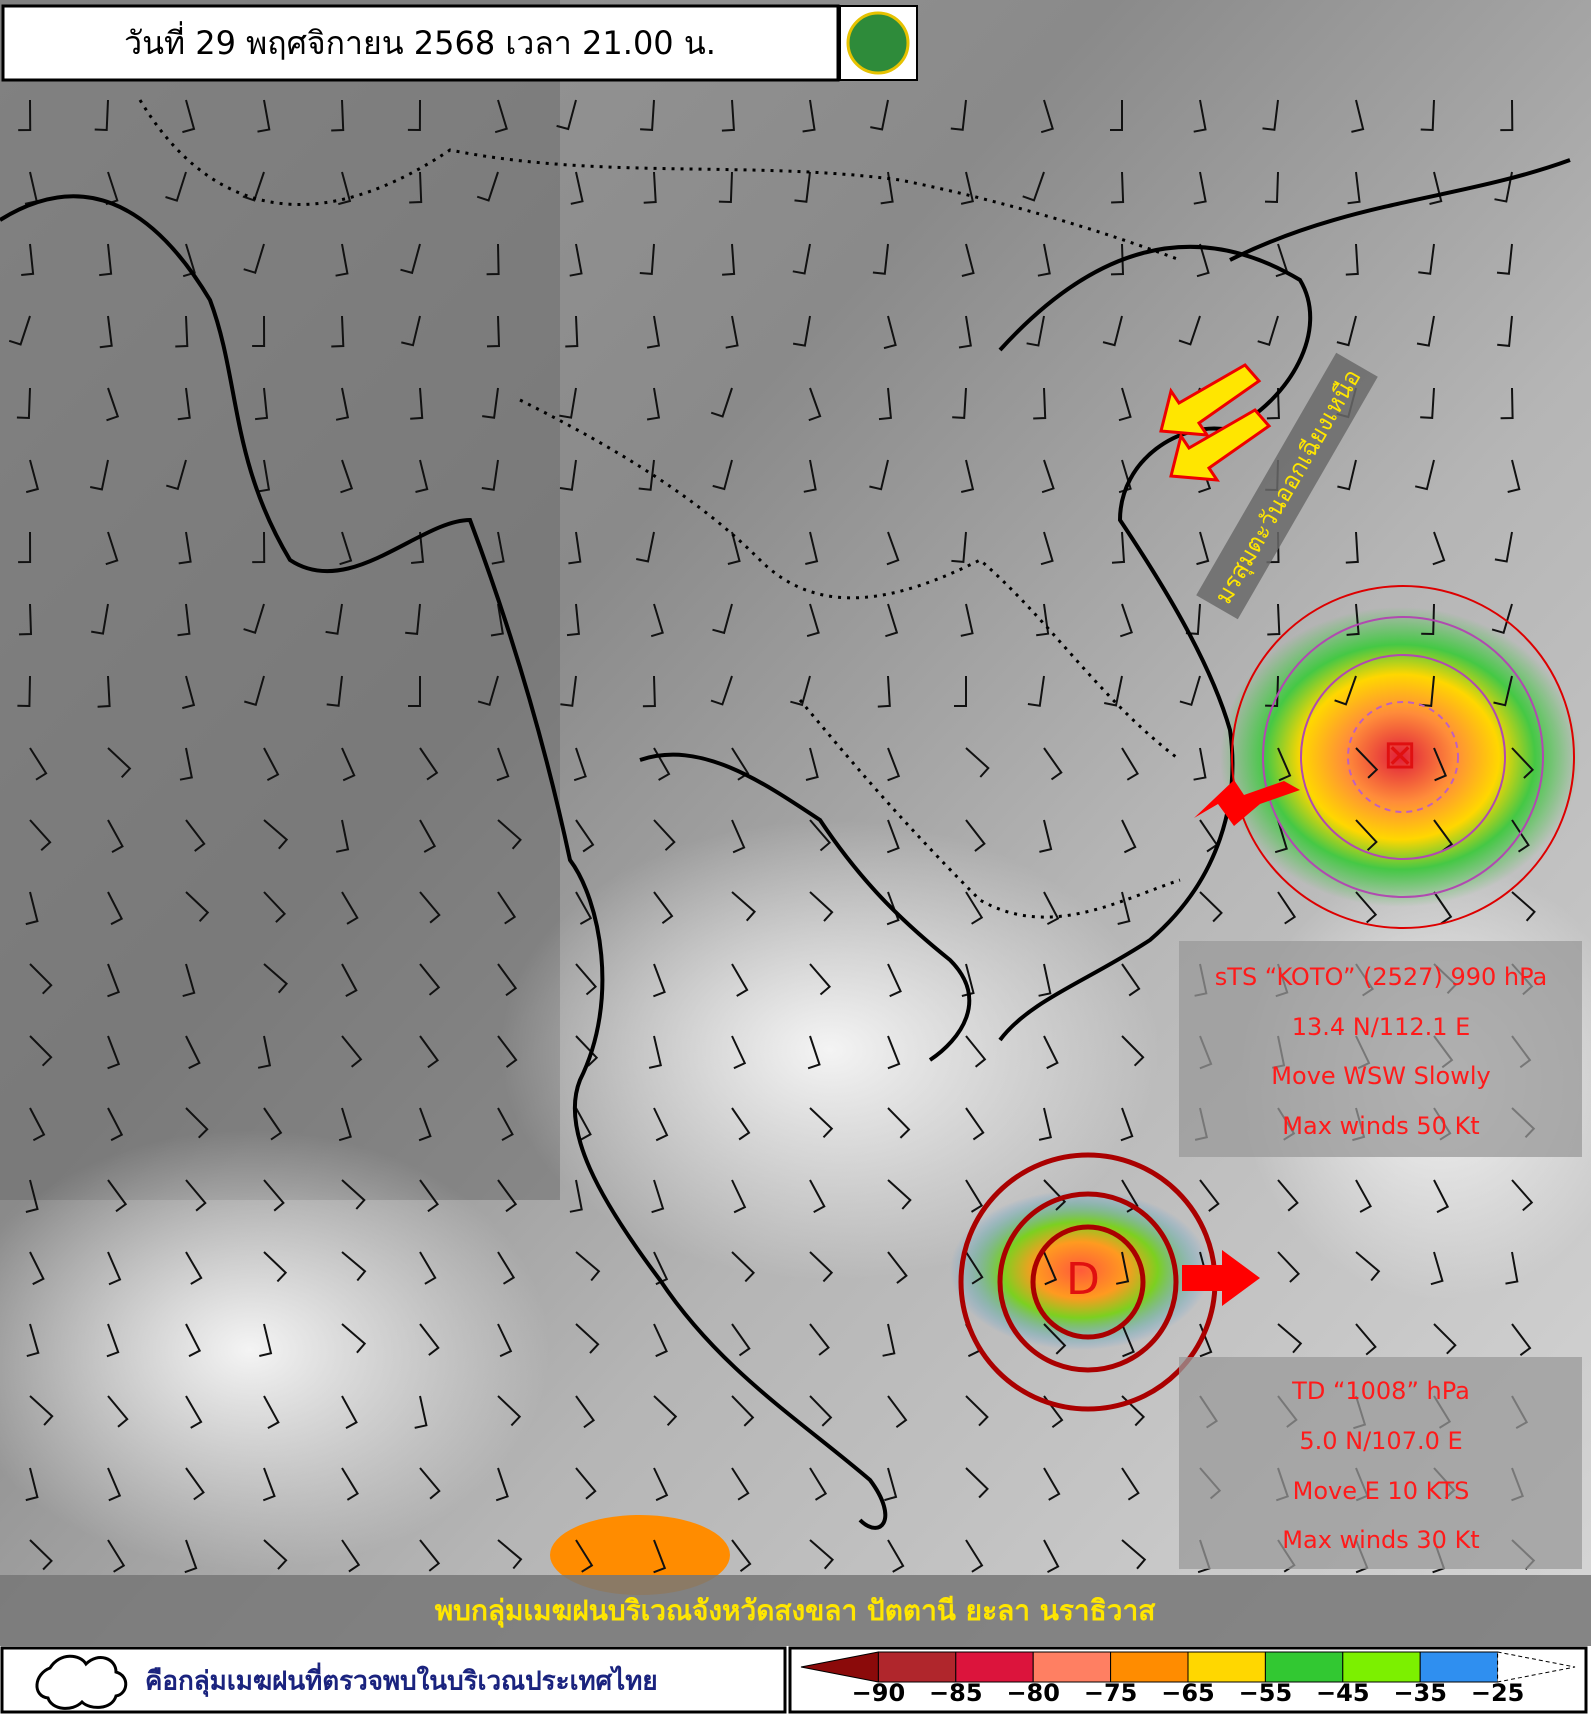 The height and width of the screenshot is (1732, 1591). Describe the element at coordinates (1380, 1540) in the screenshot. I see `storm-info-line: Max winds 30 Kt` at that location.